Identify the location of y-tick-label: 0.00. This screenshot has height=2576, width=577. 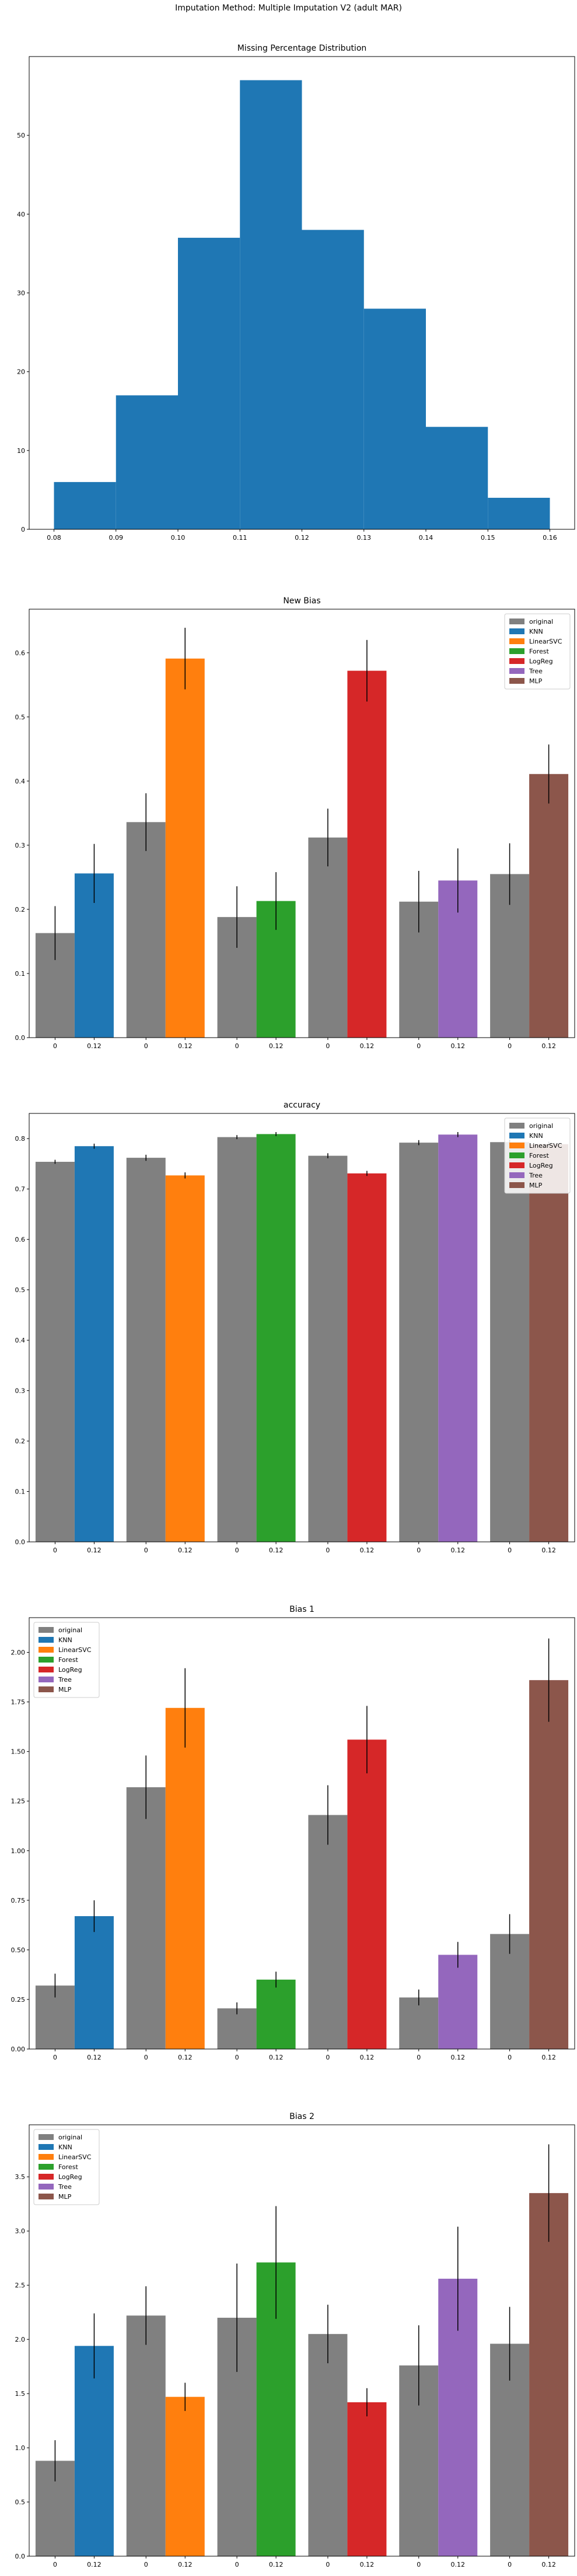
(18, 2049).